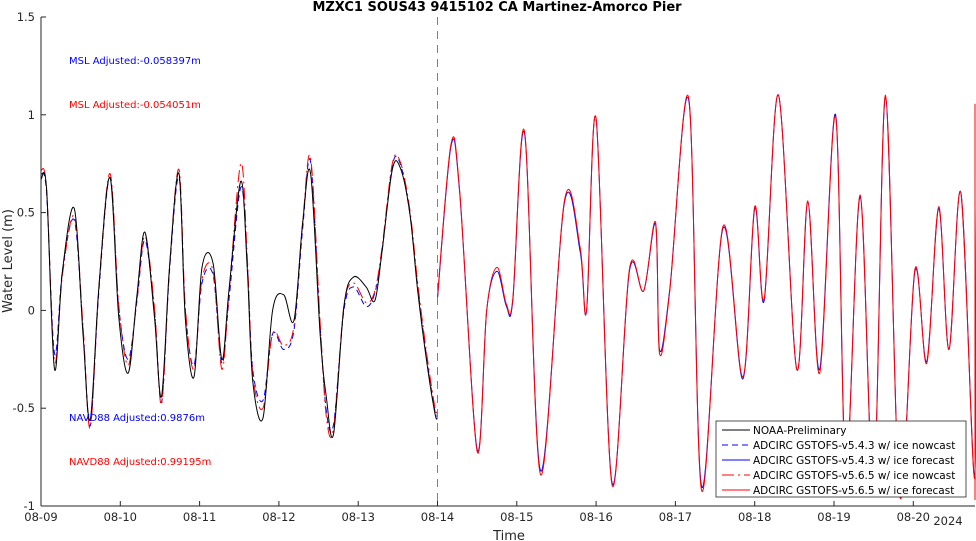 This screenshot has width=976, height=541. Describe the element at coordinates (278, 517) in the screenshot. I see `x-tick-label: 08-12` at that location.